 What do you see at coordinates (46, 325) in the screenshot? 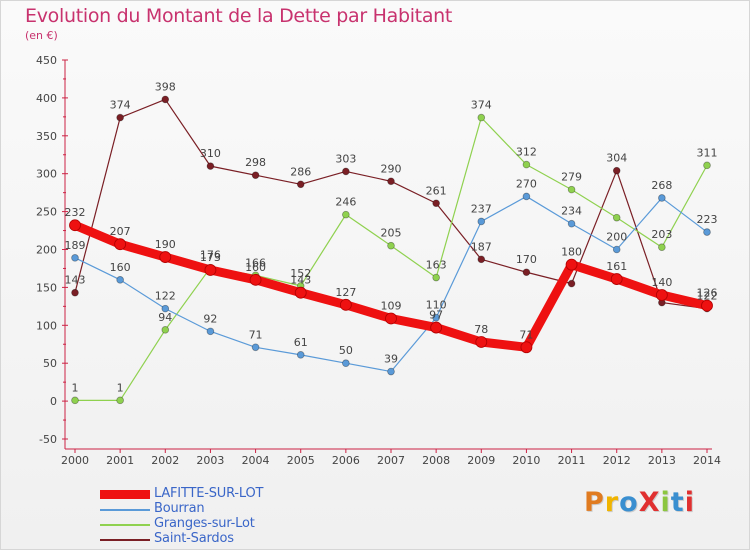
I see `y-tick-label: 100` at bounding box center [46, 325].